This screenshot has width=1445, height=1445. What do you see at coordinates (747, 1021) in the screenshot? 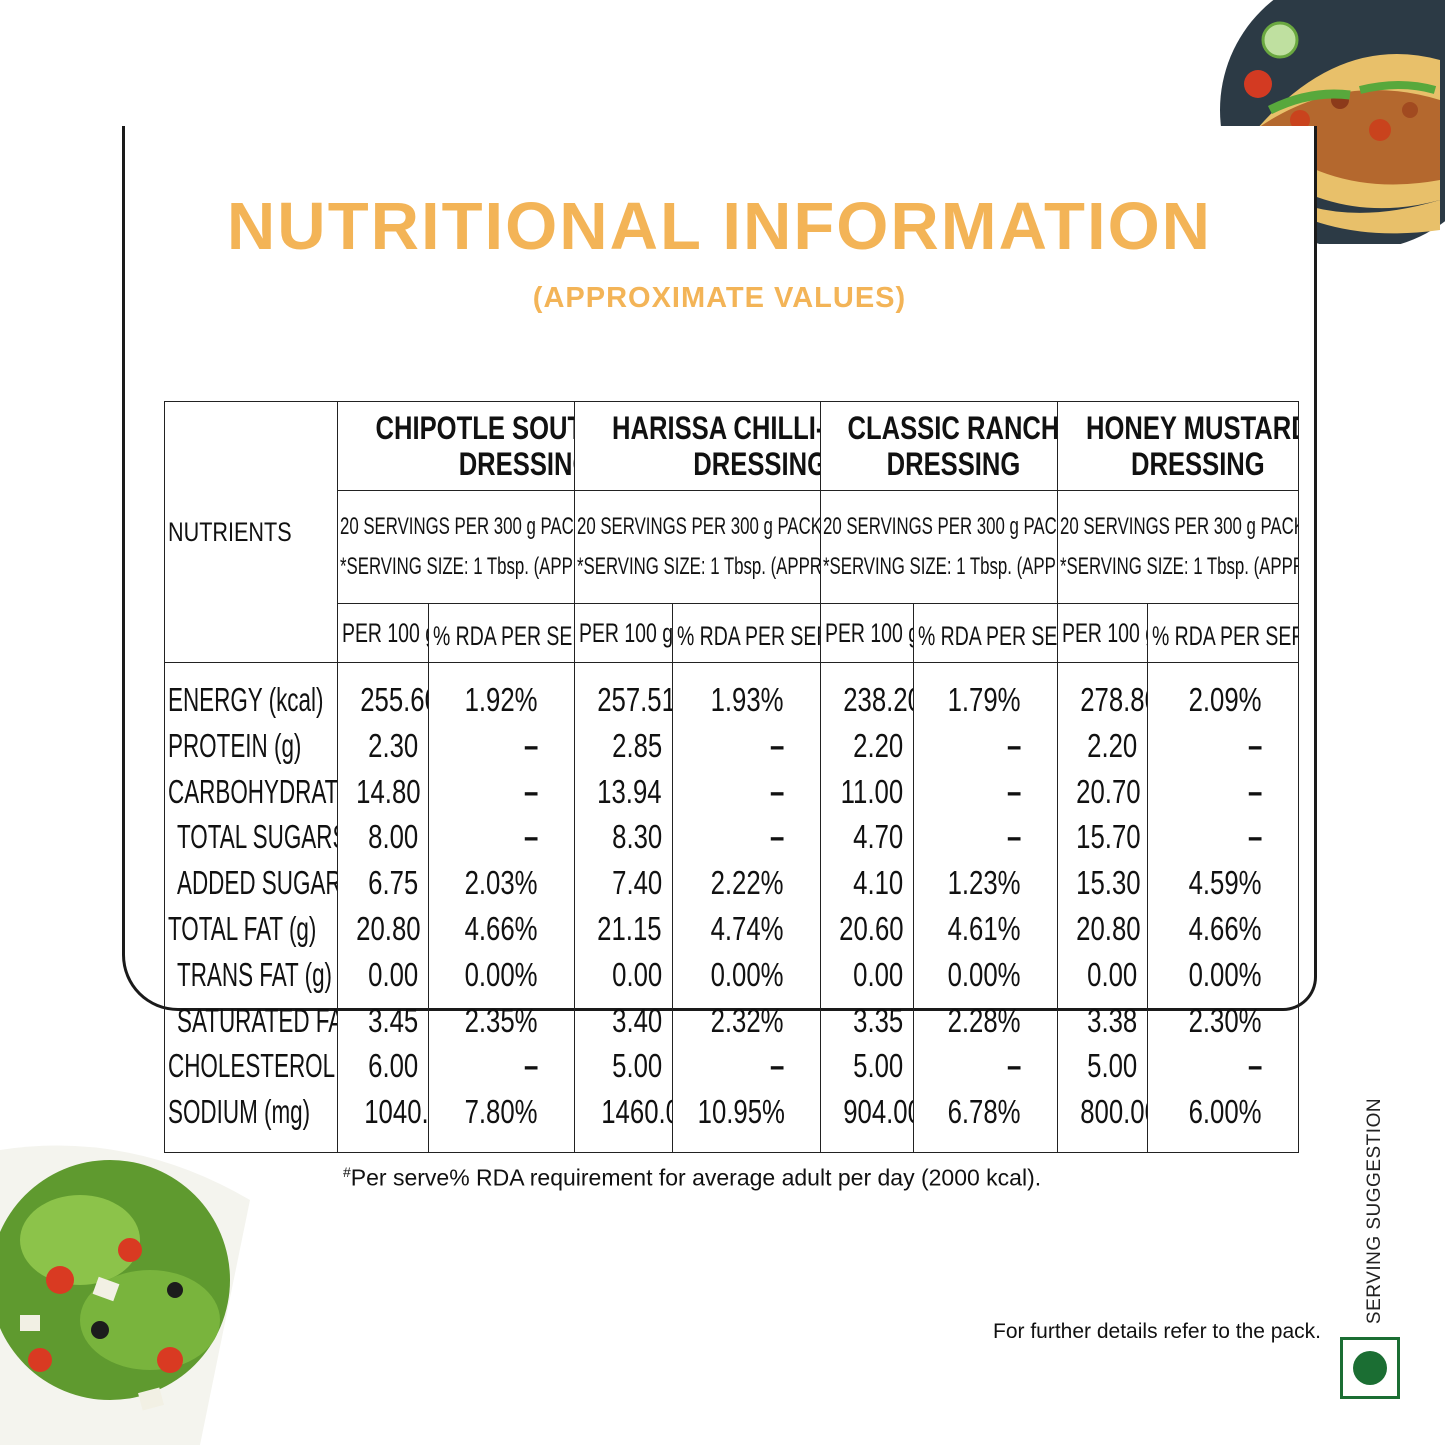
I see `rda-value: 2.32%` at bounding box center [747, 1021].